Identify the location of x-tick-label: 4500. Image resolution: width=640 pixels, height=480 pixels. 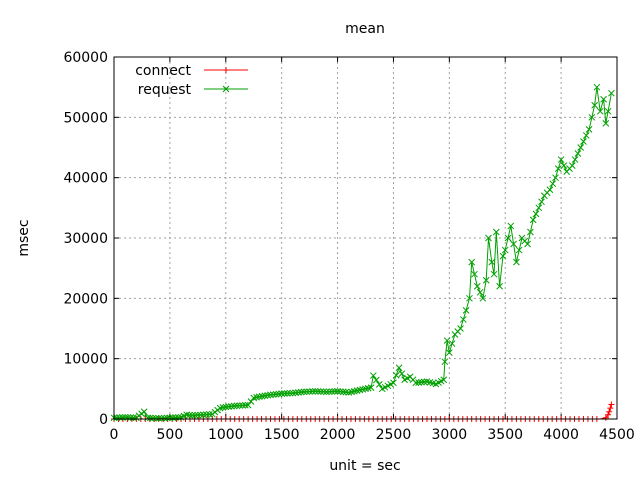
(617, 435).